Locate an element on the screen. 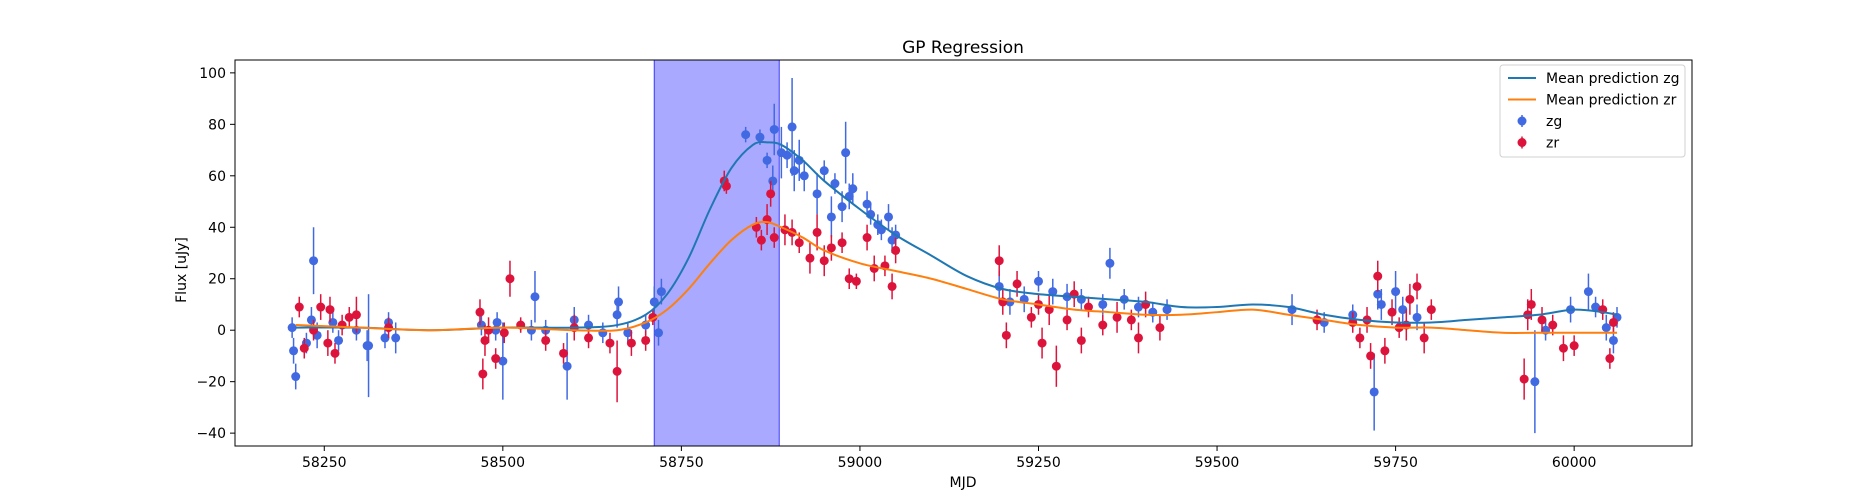 The image size is (1875, 500). legend-label: Mean prediction zr is located at coordinates (1611, 101).